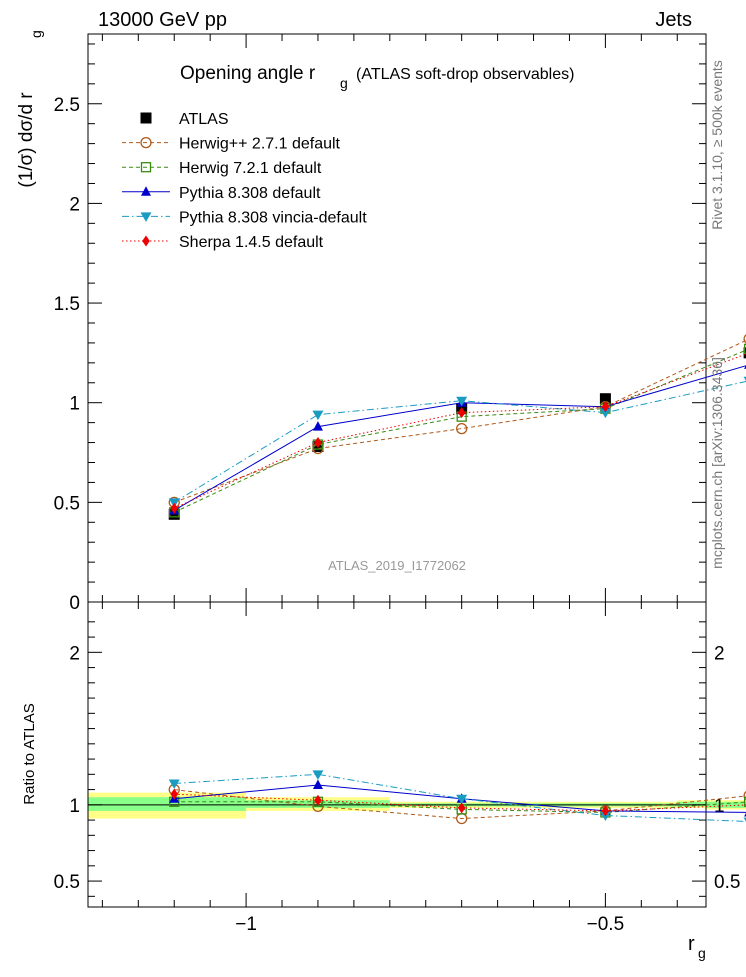 This screenshot has height=977, width=746. What do you see at coordinates (719, 806) in the screenshot?
I see `ratio-y-tick-label-right: 1` at bounding box center [719, 806].